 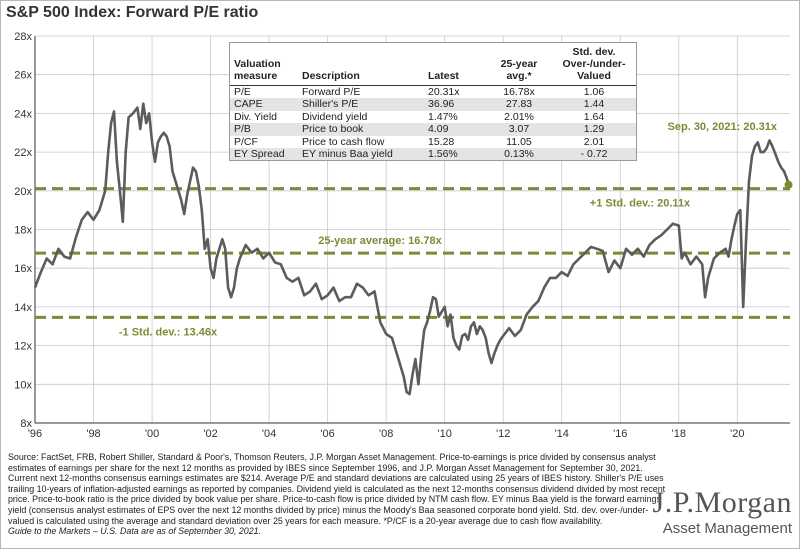 What do you see at coordinates (519, 154) in the screenshot?
I see `table-cell: 0.13%` at bounding box center [519, 154].